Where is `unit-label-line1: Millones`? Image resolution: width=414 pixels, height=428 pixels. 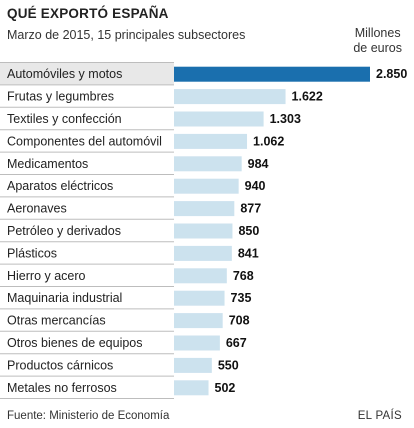
unit-label-line1: Millones is located at coordinates (377, 33).